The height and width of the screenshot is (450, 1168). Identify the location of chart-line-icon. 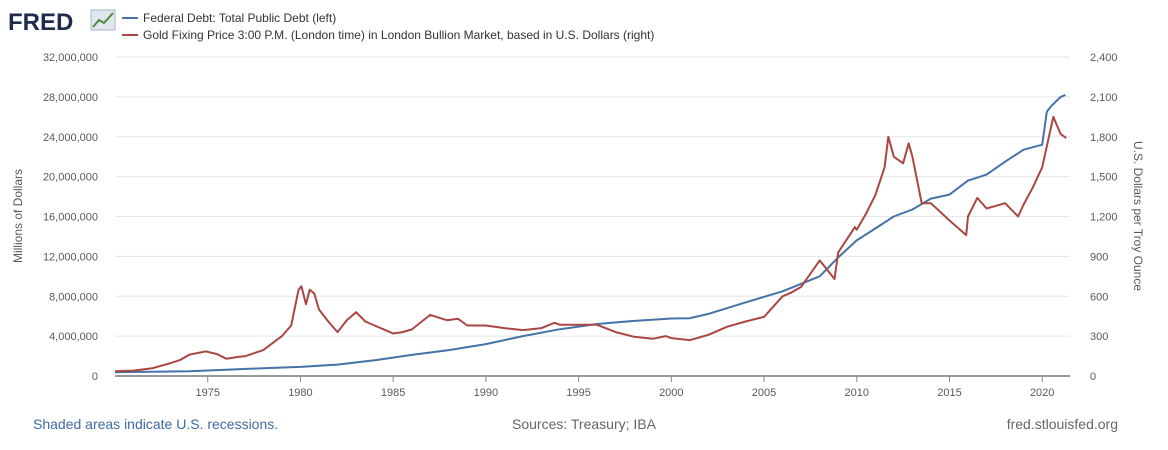
(103, 20).